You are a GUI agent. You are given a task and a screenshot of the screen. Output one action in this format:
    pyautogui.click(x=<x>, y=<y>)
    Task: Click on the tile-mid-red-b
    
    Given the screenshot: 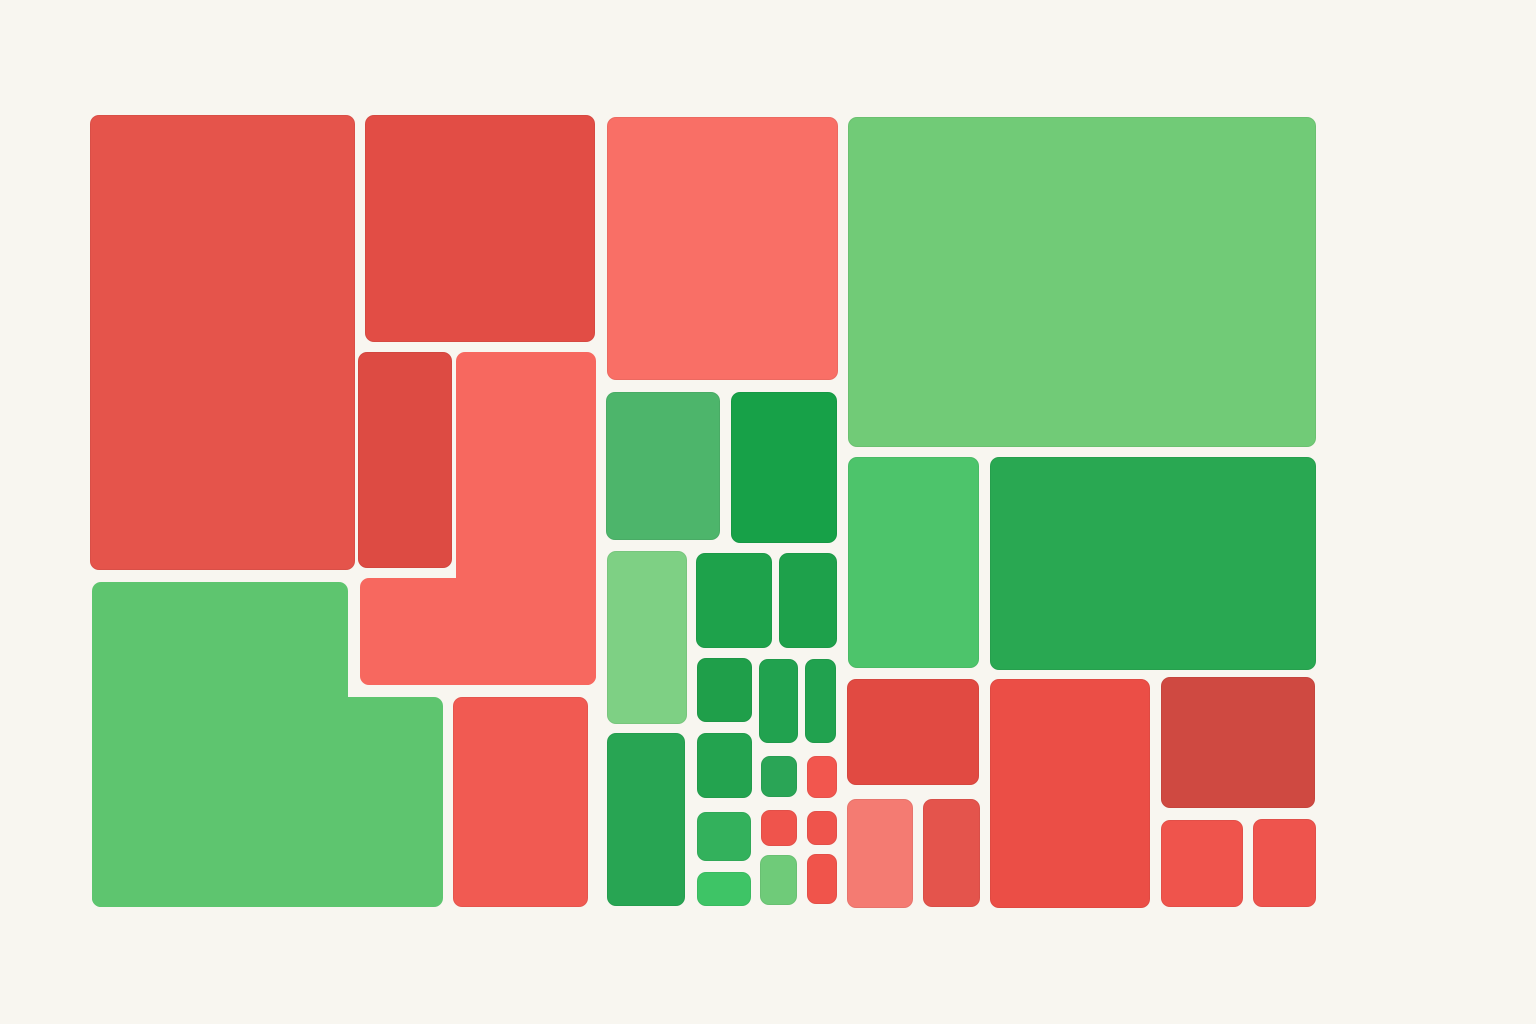 What is the action you would take?
    pyautogui.click(x=779, y=828)
    